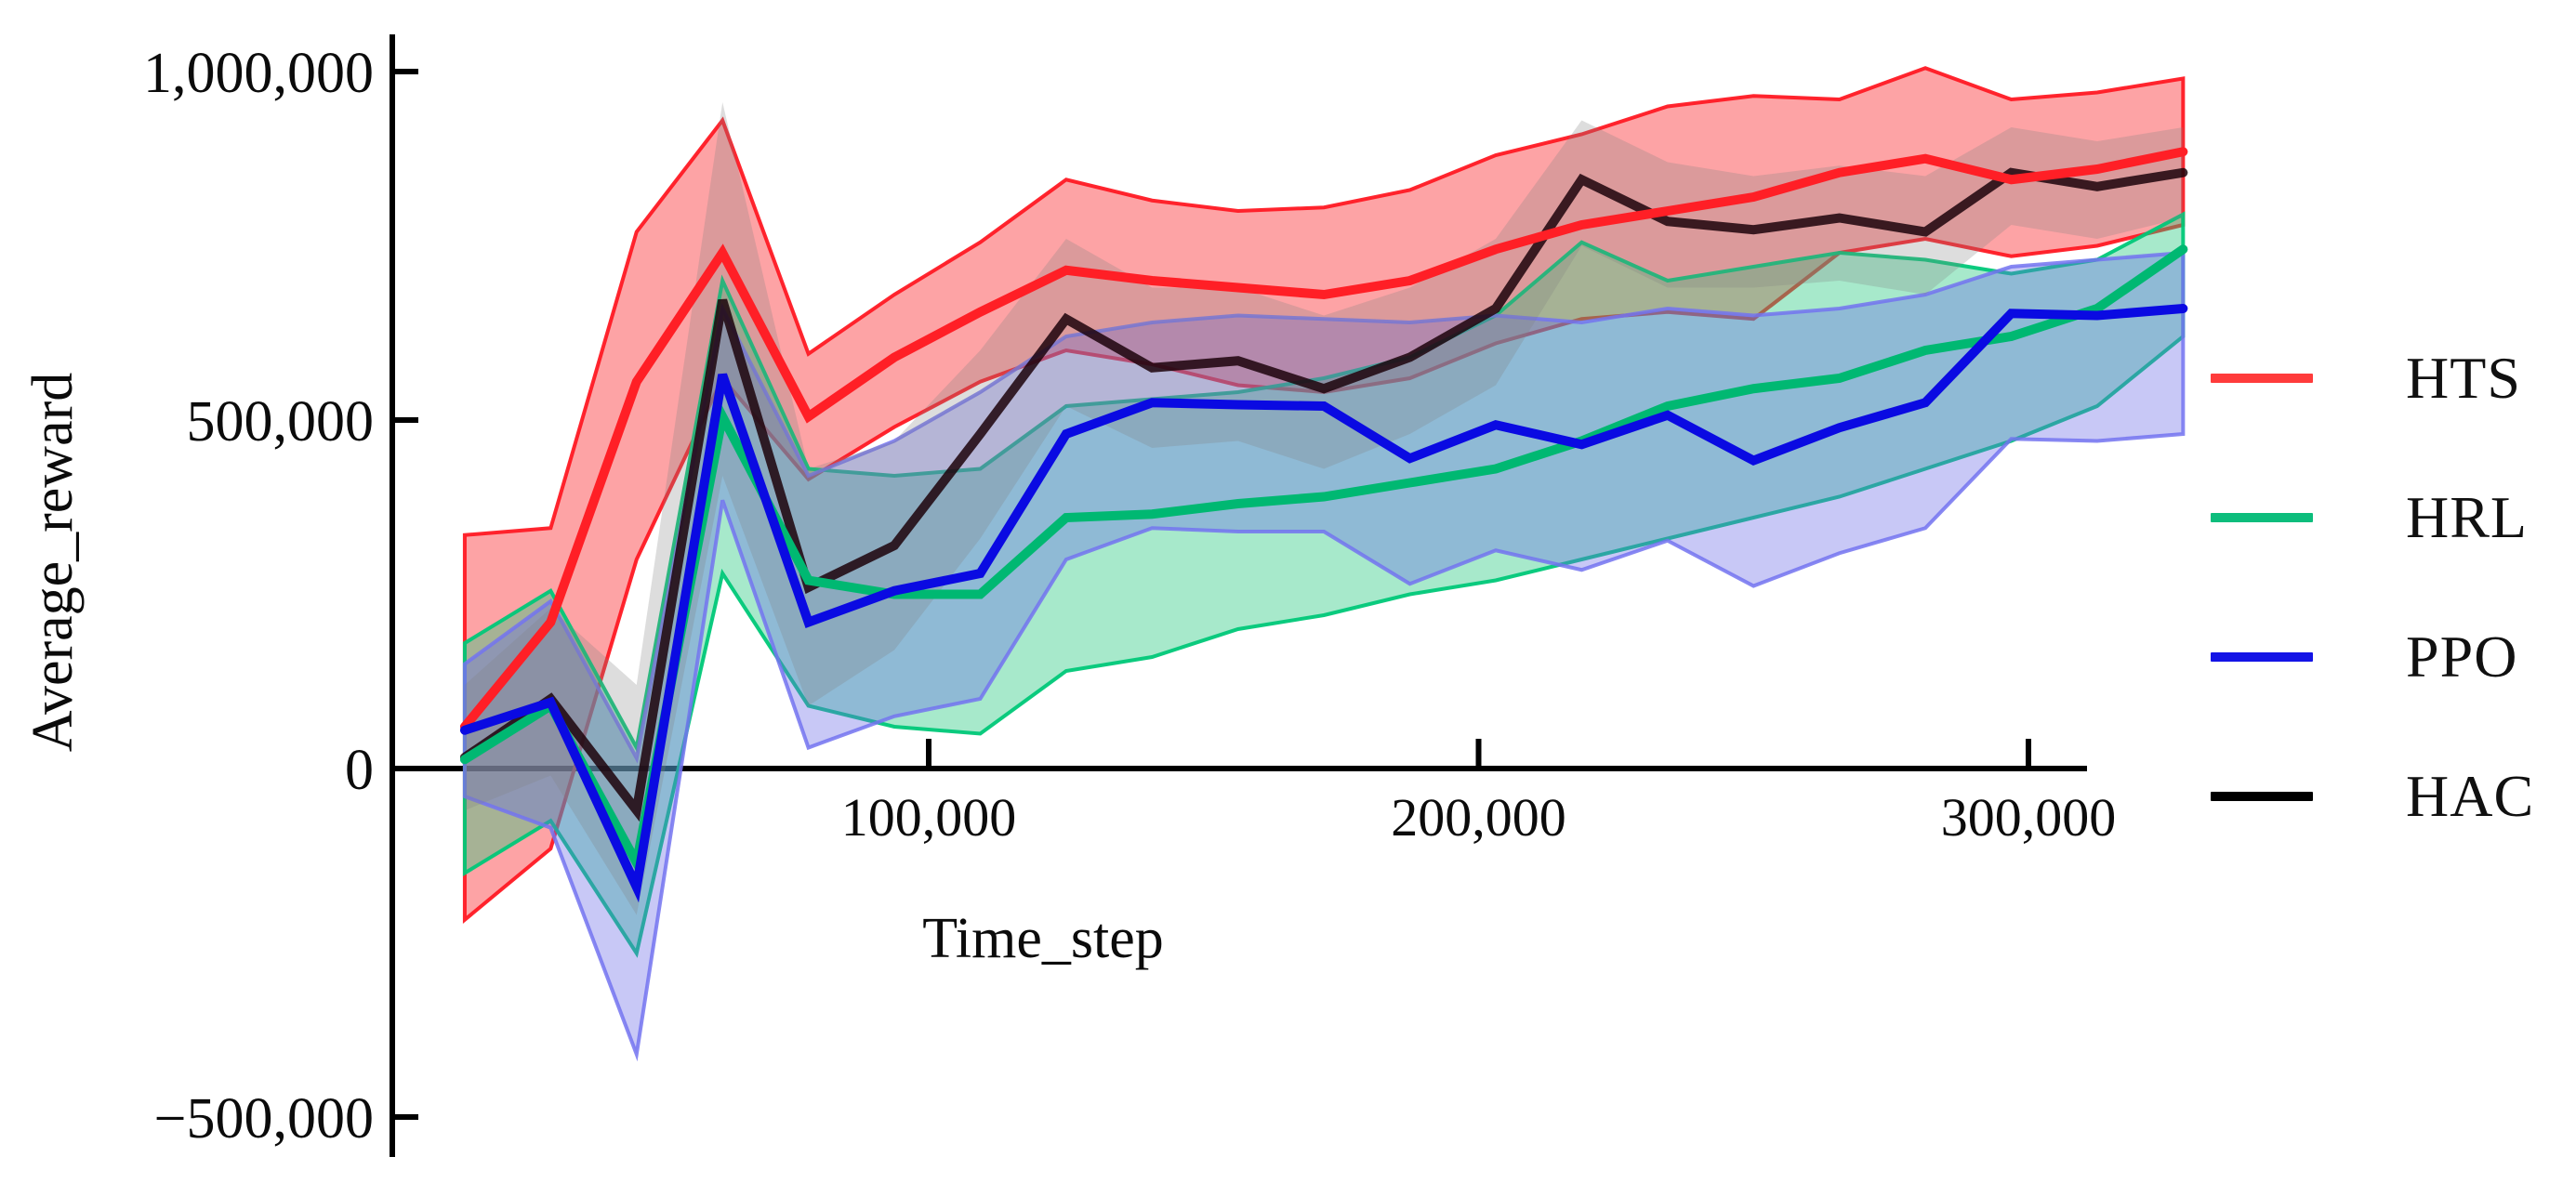  What do you see at coordinates (2372, 518) in the screenshot?
I see `legend-item-hrl: HRL` at bounding box center [2372, 518].